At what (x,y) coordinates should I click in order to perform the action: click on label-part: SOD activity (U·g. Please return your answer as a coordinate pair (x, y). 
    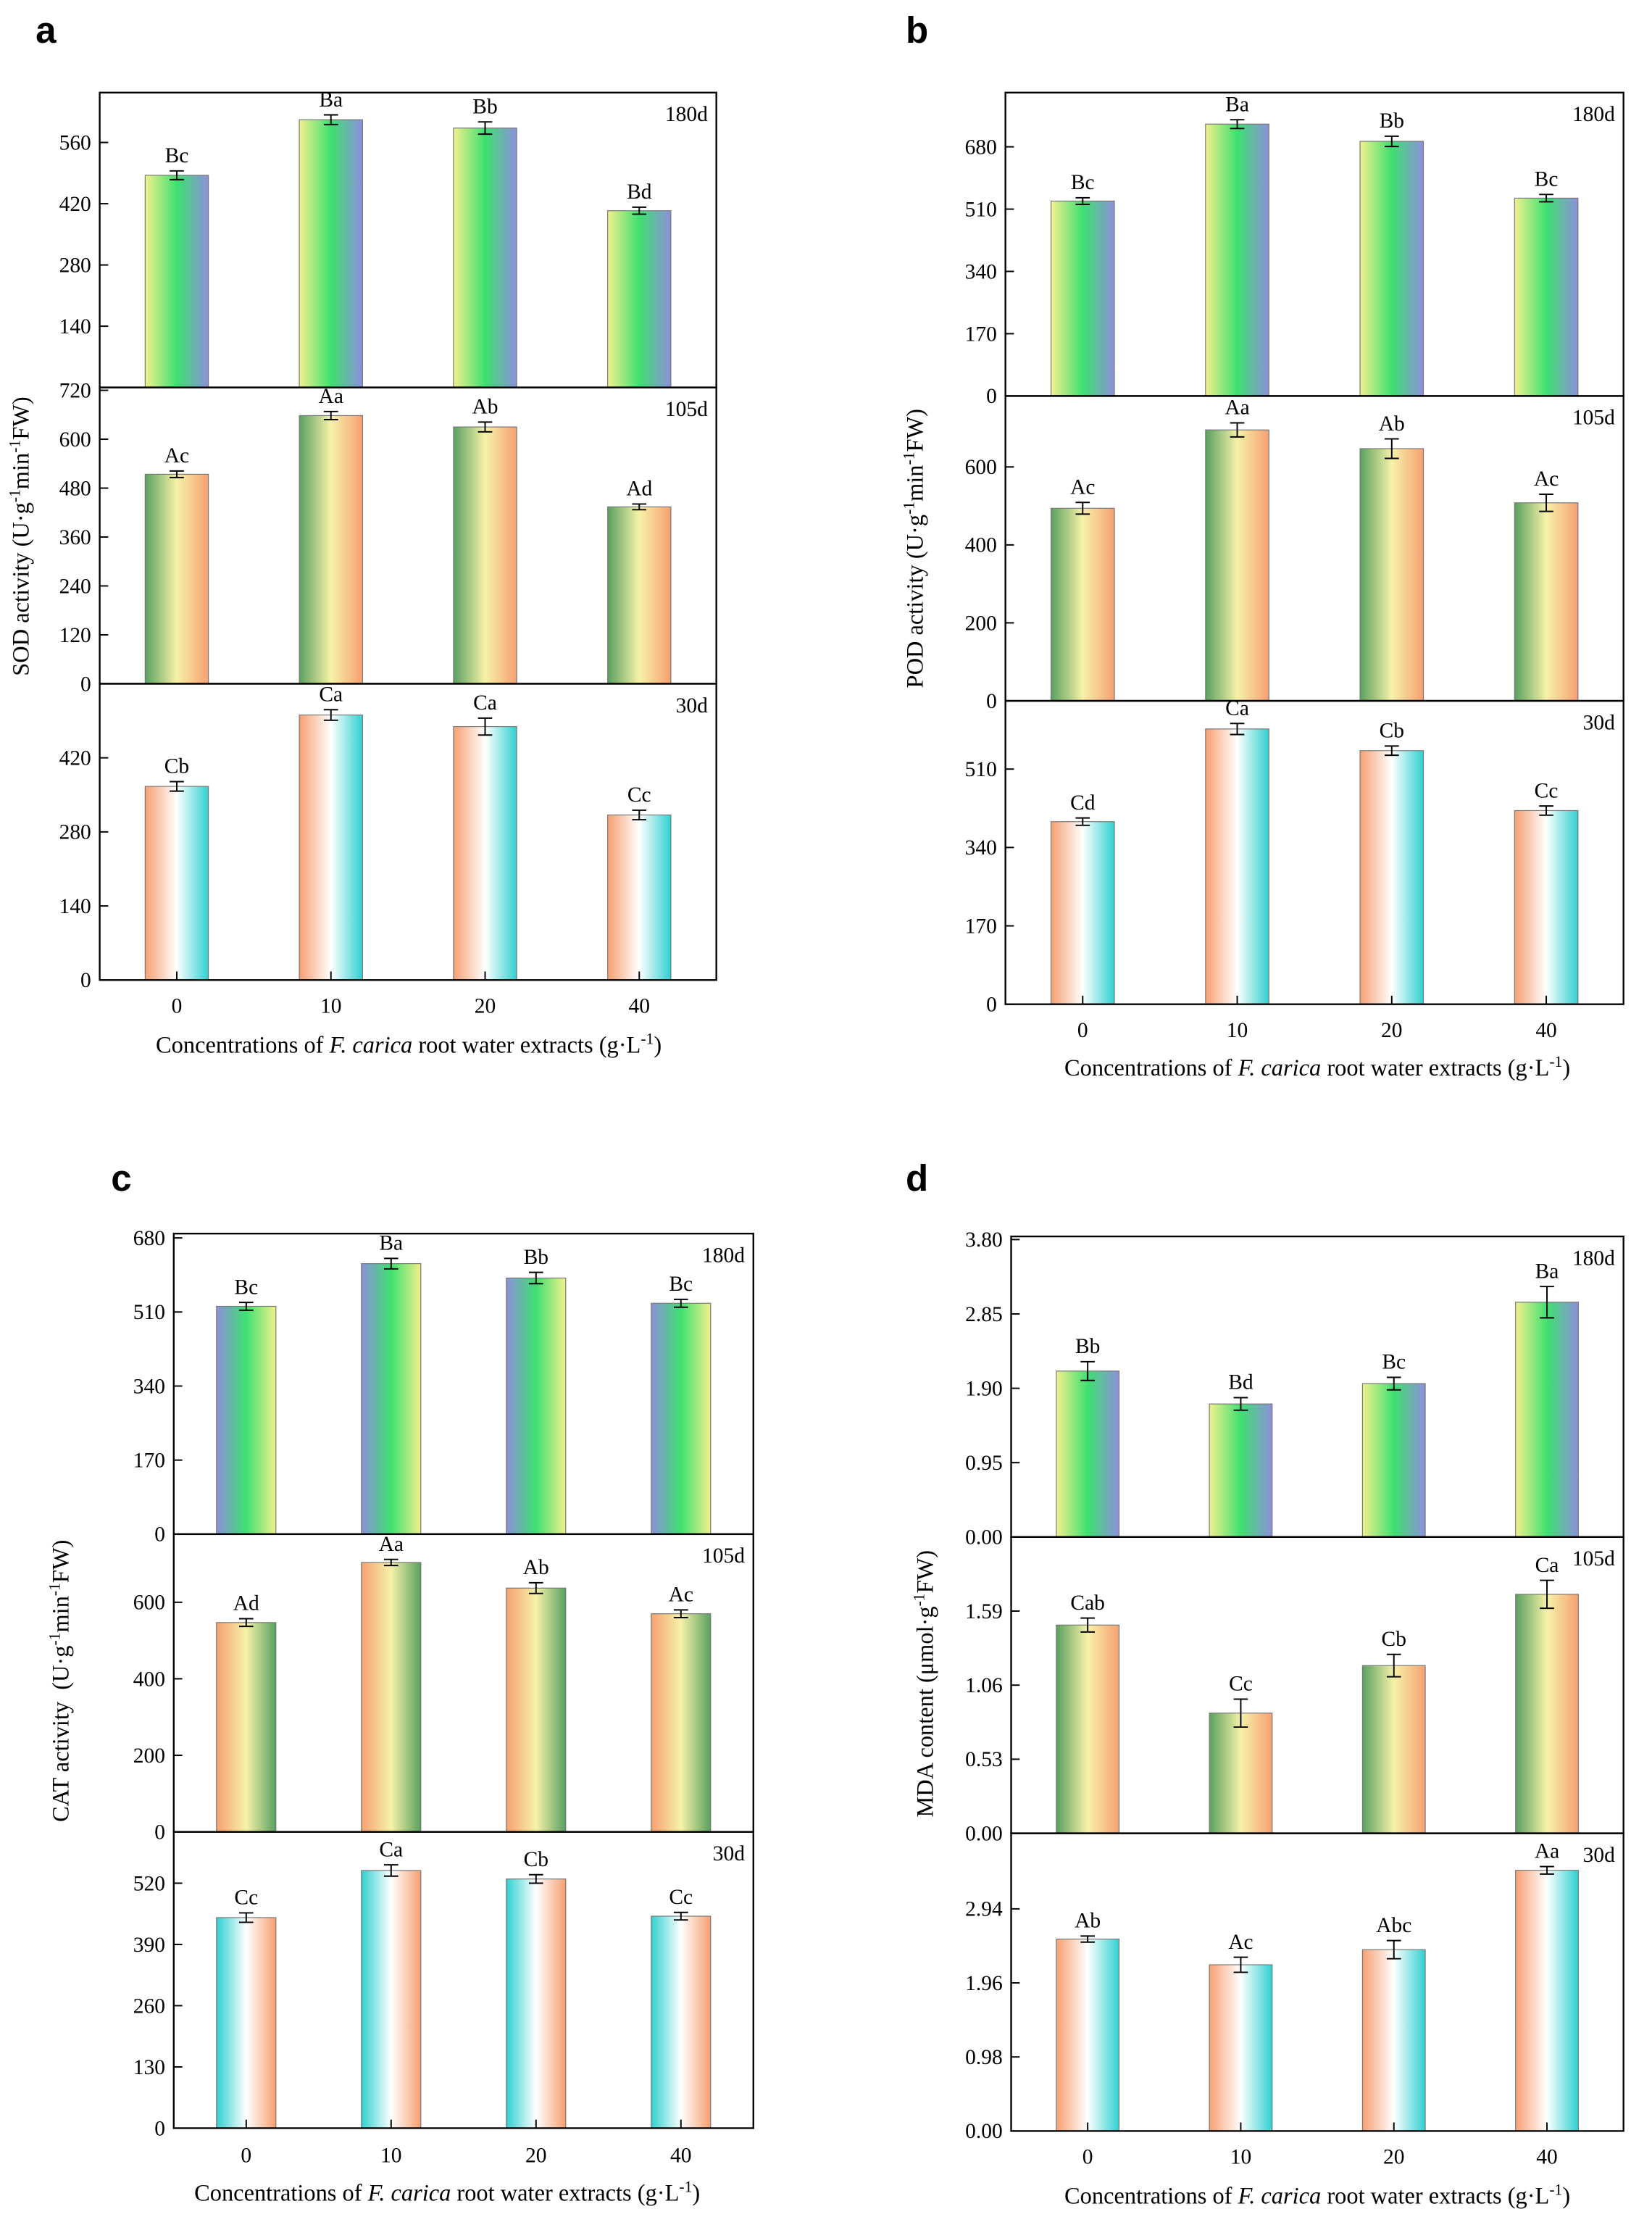
    Looking at the image, I should click on (21, 589).